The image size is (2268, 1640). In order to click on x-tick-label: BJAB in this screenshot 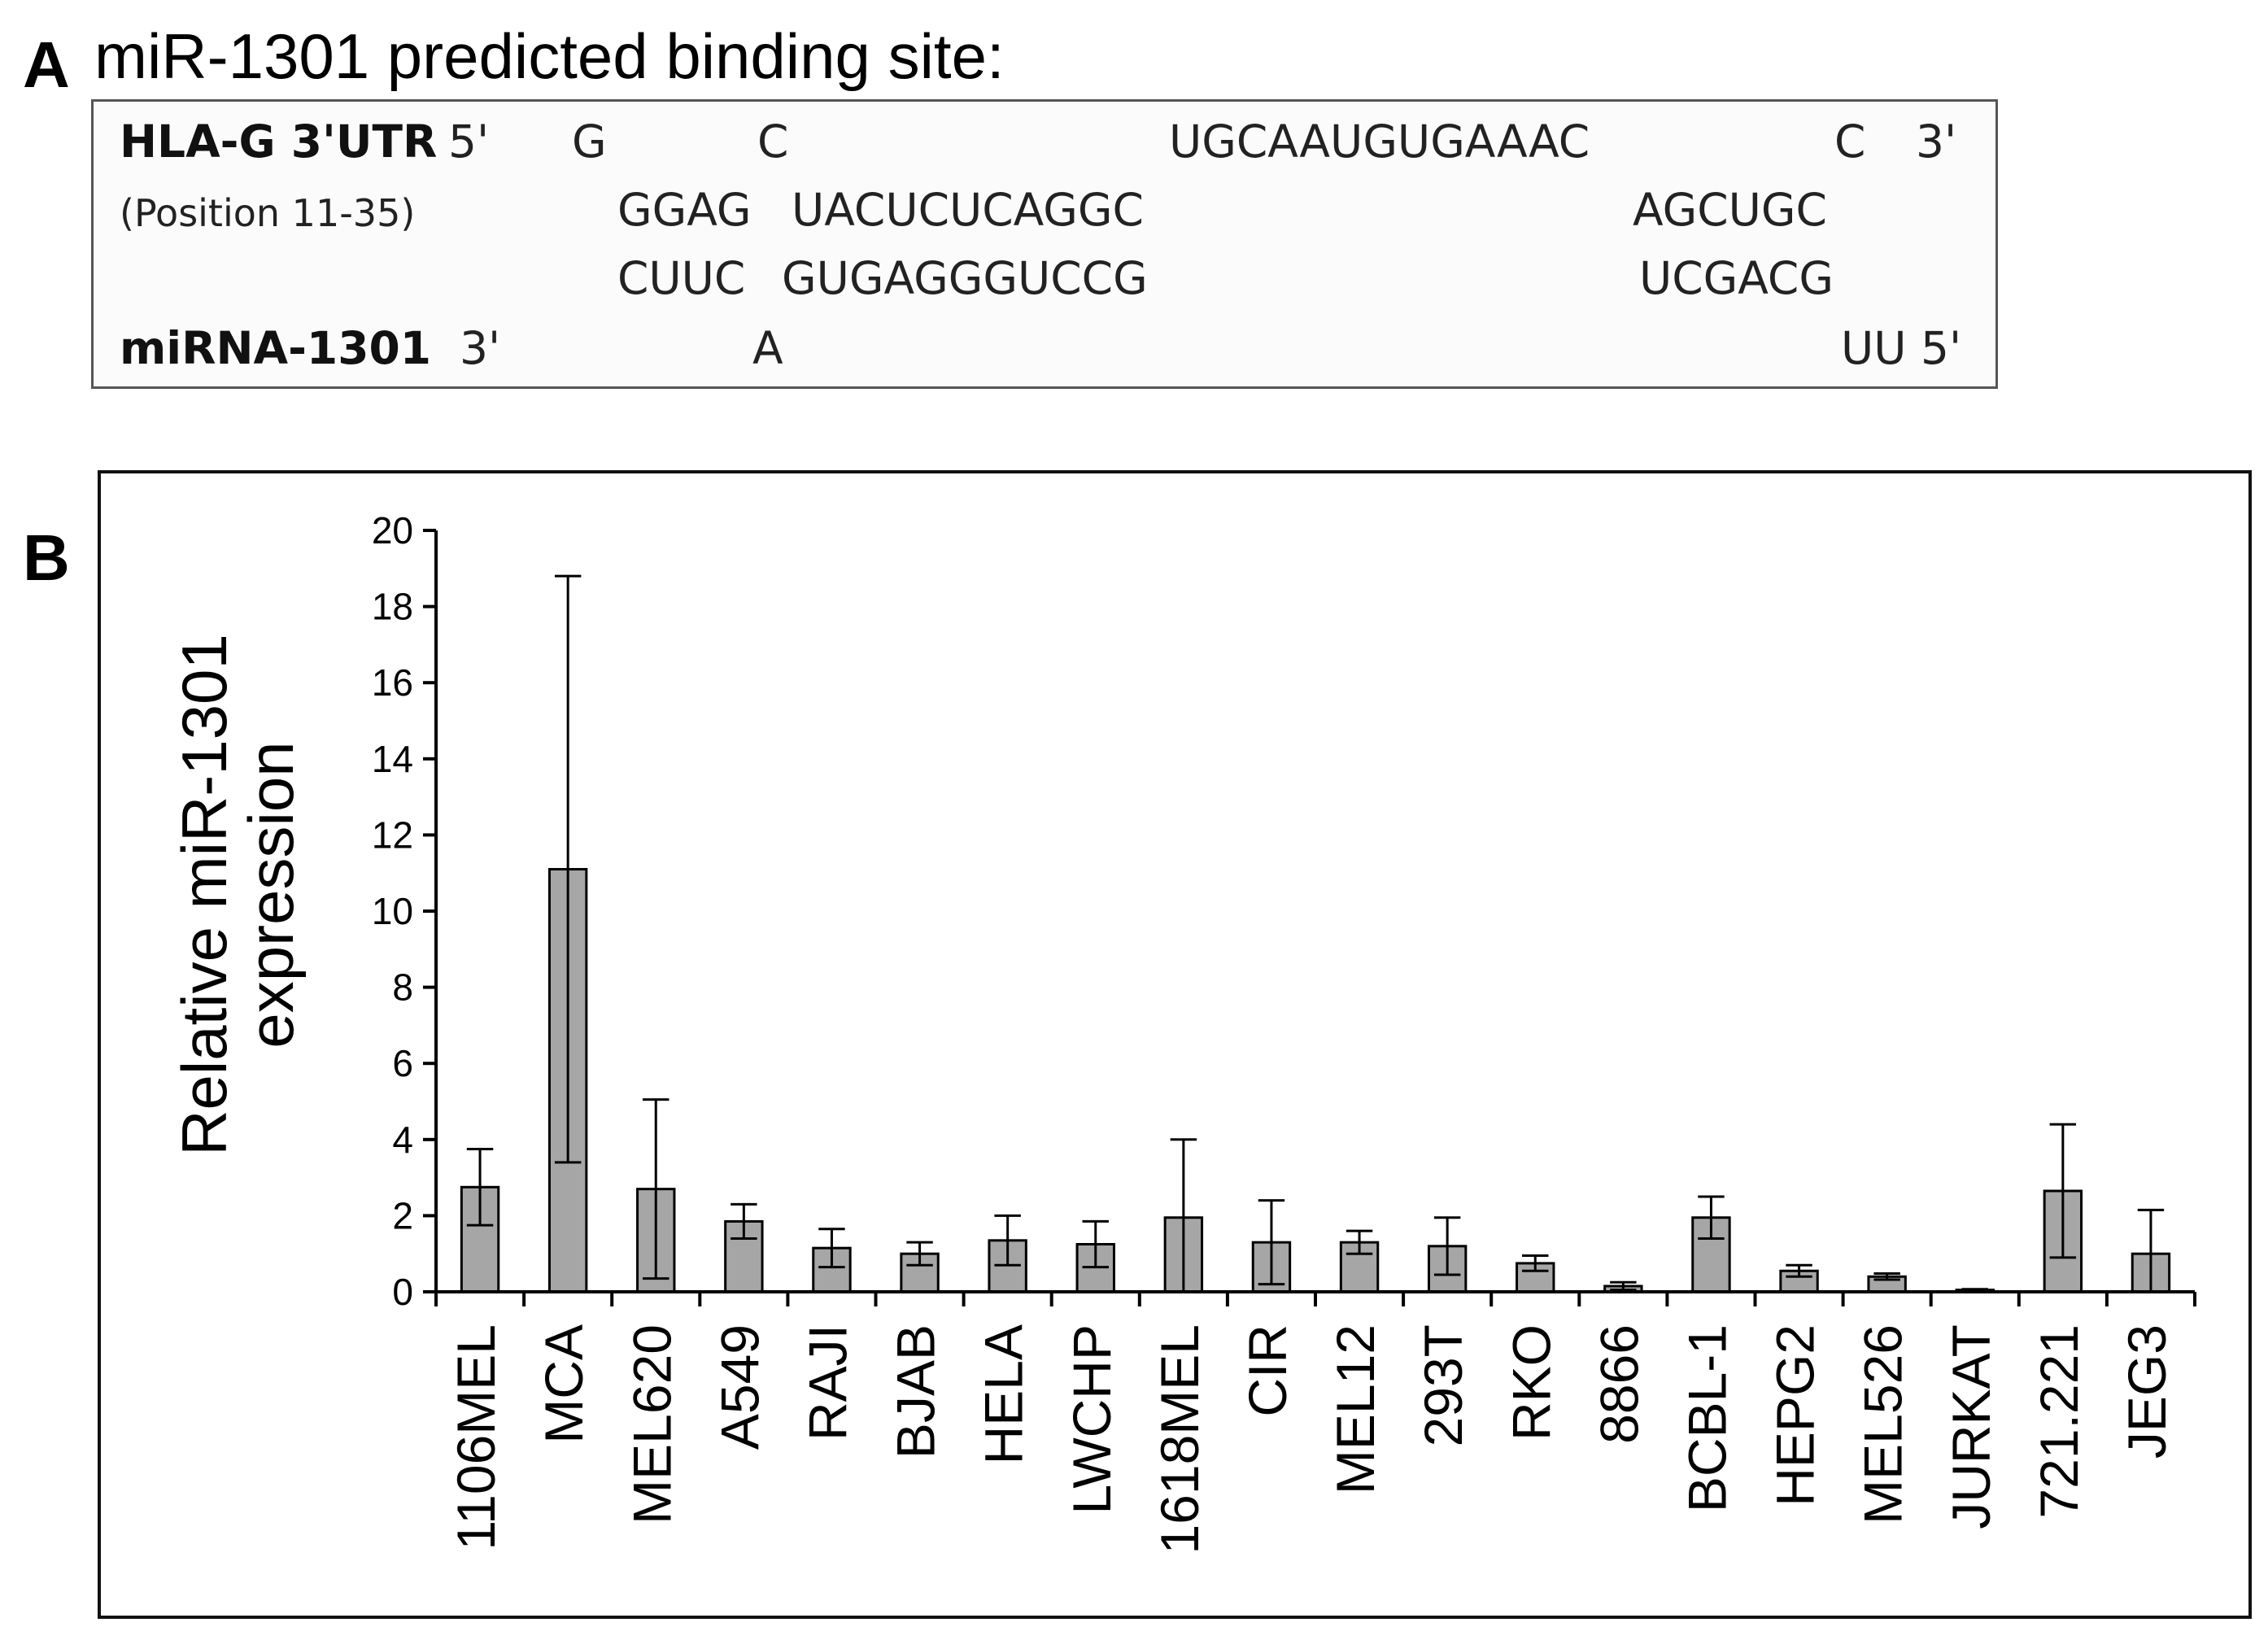, I will do `click(916, 1391)`.